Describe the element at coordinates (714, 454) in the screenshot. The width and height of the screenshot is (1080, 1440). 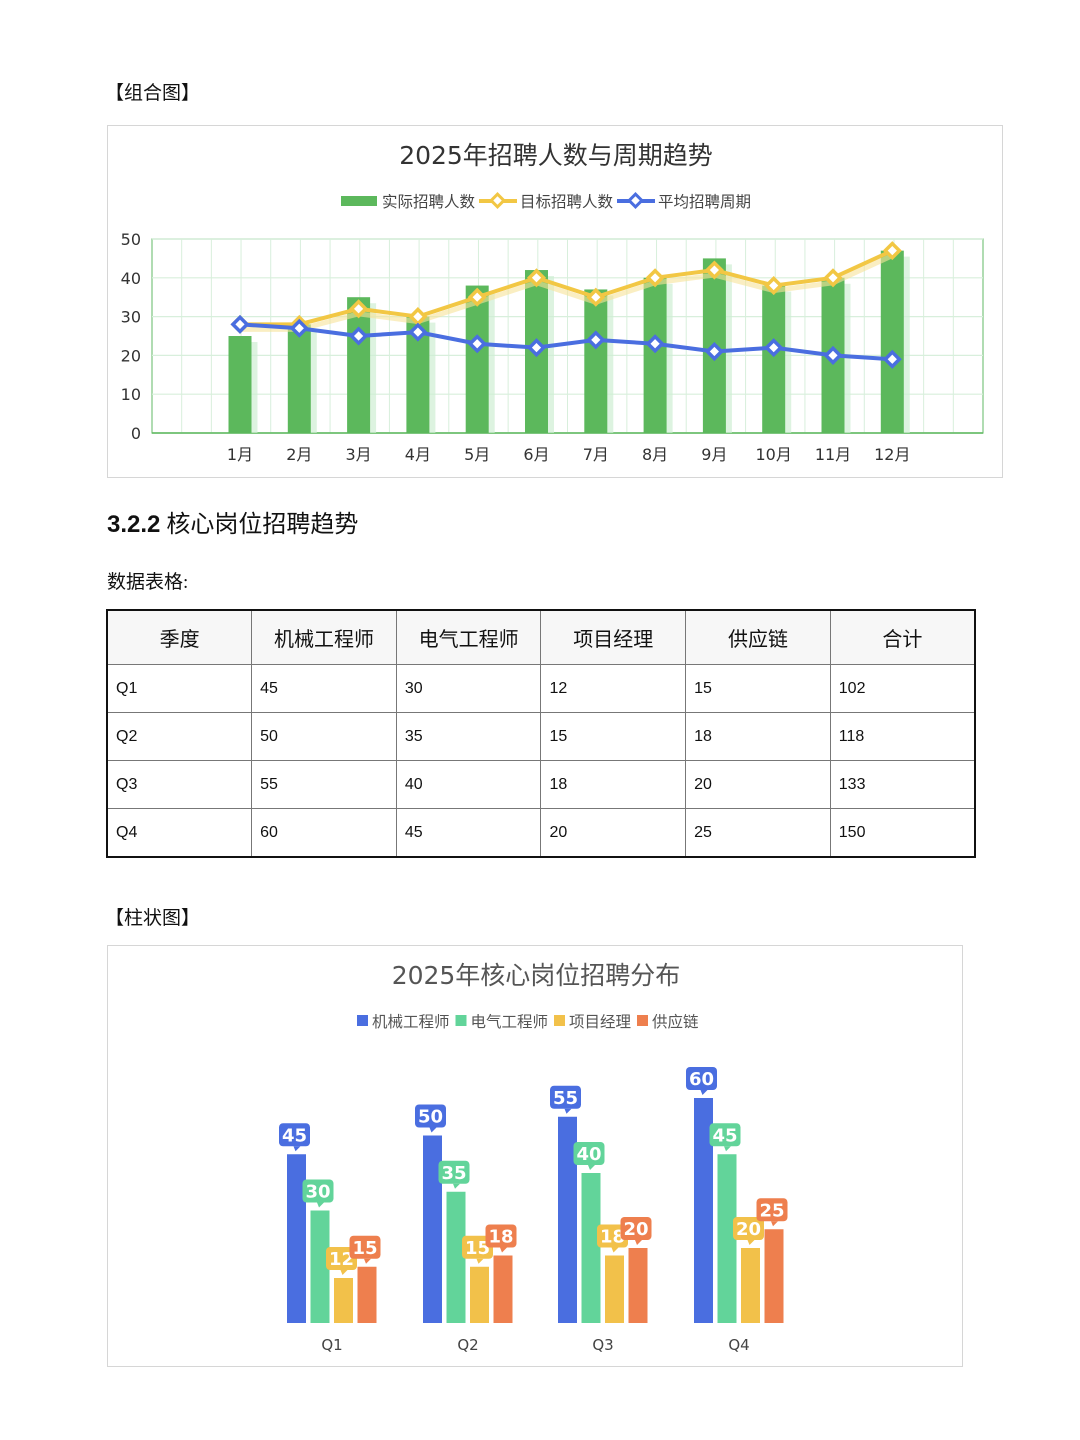
I see `x-tick-label: 9月` at that location.